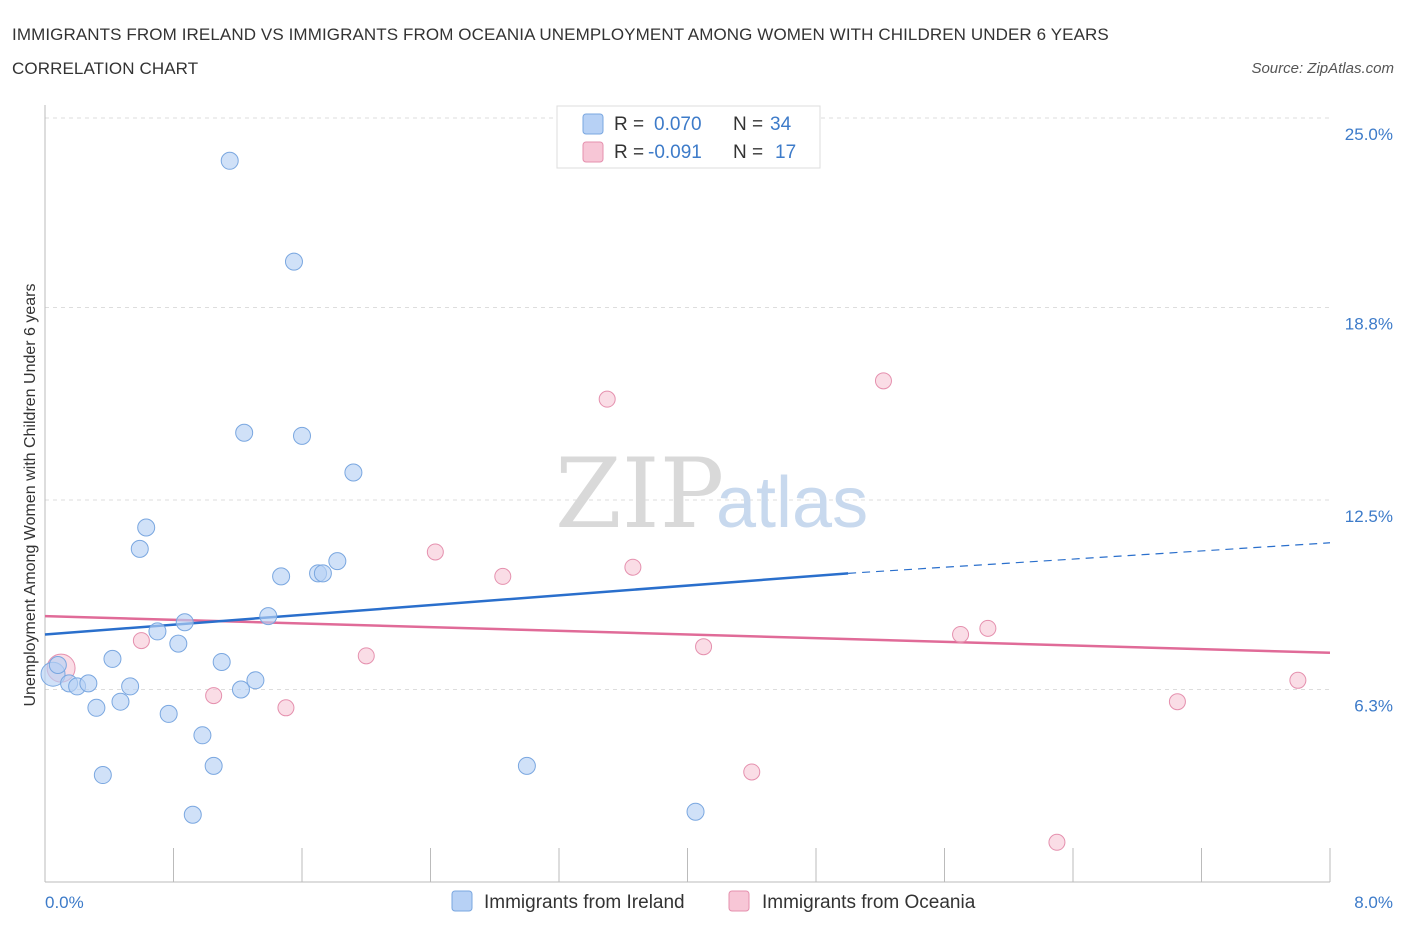  What do you see at coordinates (584, 902) in the screenshot?
I see `series-legend-label-ireland: Immigrants from Ireland` at bounding box center [584, 902].